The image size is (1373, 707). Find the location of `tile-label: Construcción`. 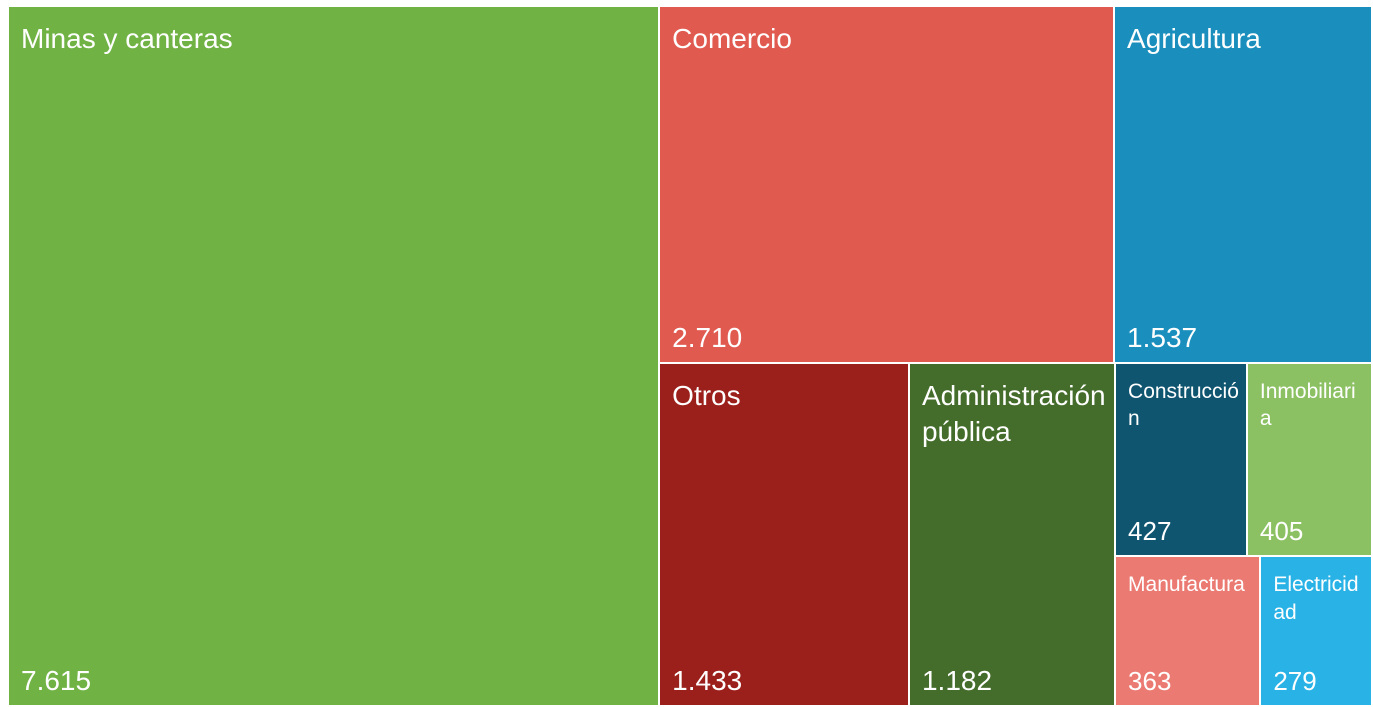

tile-label: Construcción is located at coordinates (1183, 404).